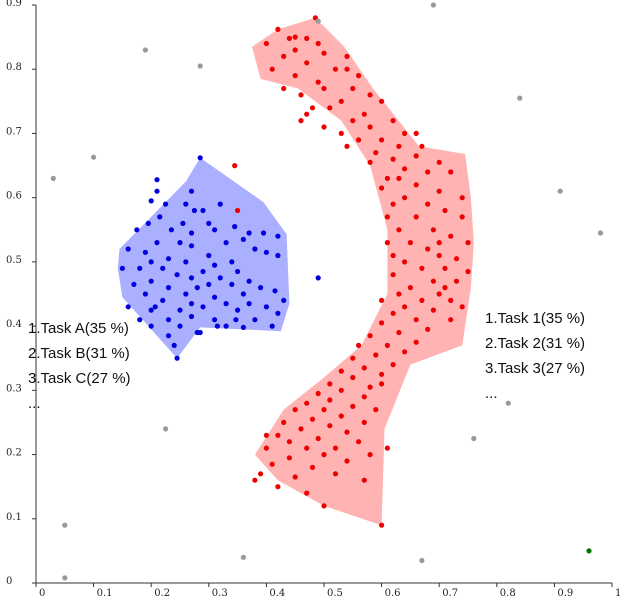  What do you see at coordinates (565, 593) in the screenshot?
I see `x-tick-label: 0.9` at bounding box center [565, 593].